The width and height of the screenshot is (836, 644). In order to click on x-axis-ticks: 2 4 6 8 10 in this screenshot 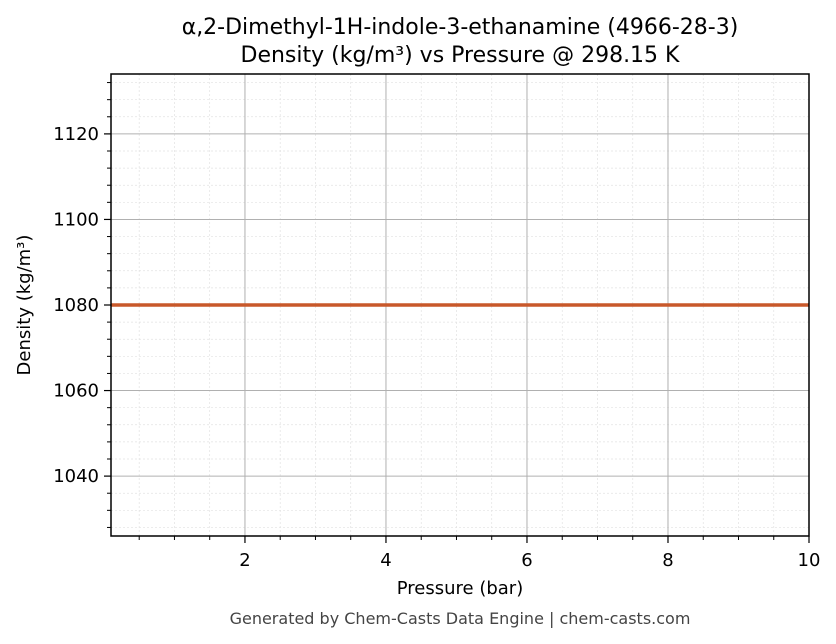, I will do `click(479, 553)`.